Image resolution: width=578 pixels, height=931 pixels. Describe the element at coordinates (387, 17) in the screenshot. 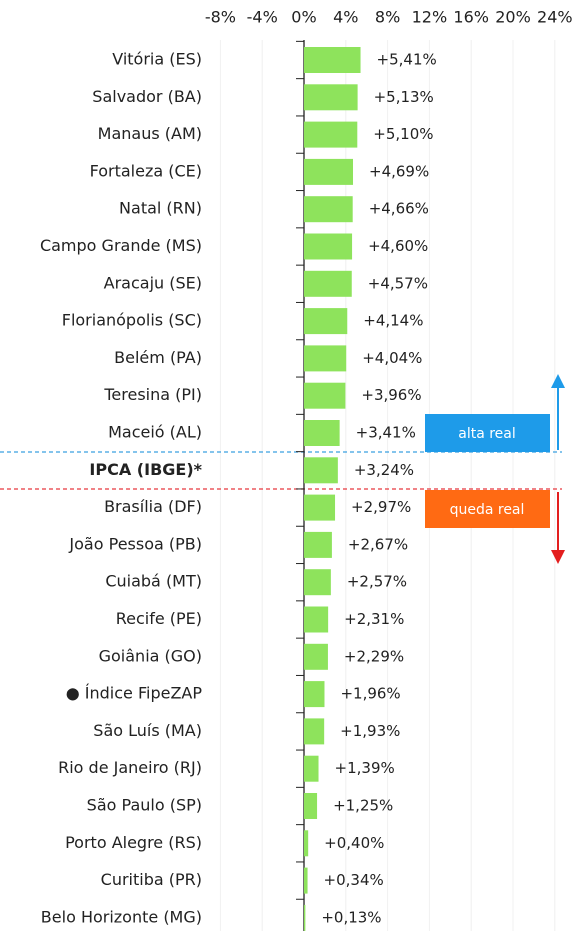

I see `x-tick-label: 8%` at that location.